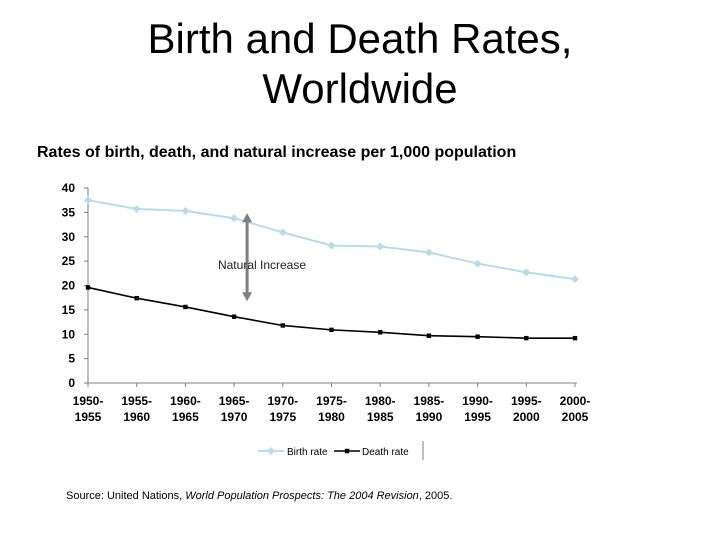 This screenshot has width=720, height=540. What do you see at coordinates (71, 359) in the screenshot?
I see `y-tick-label: 5` at bounding box center [71, 359].